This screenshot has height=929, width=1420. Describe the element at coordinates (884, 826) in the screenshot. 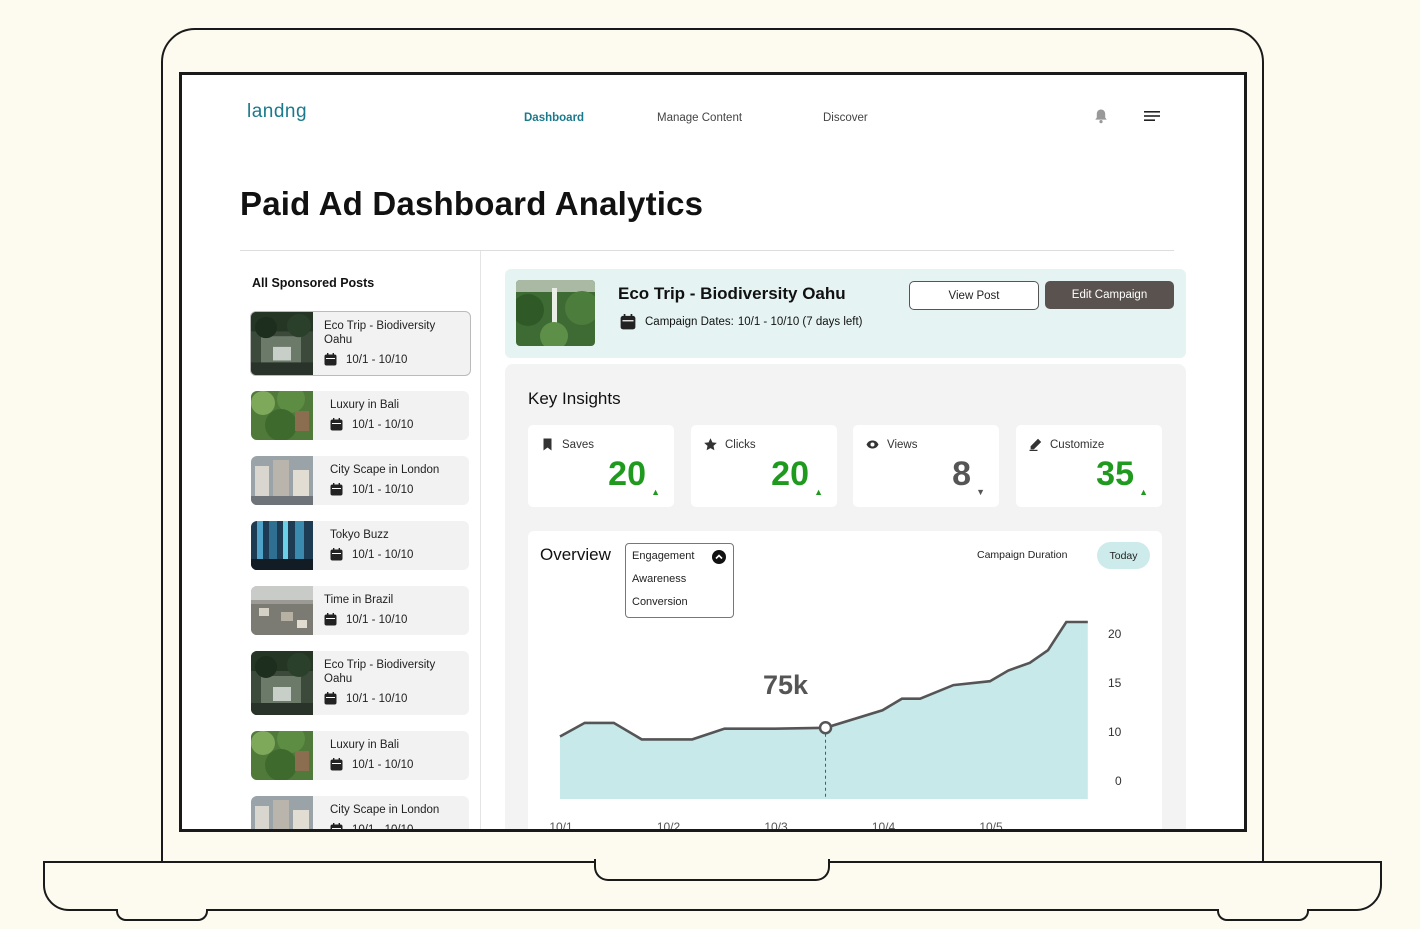

I see `x-tick-label: 10/4` at that location.